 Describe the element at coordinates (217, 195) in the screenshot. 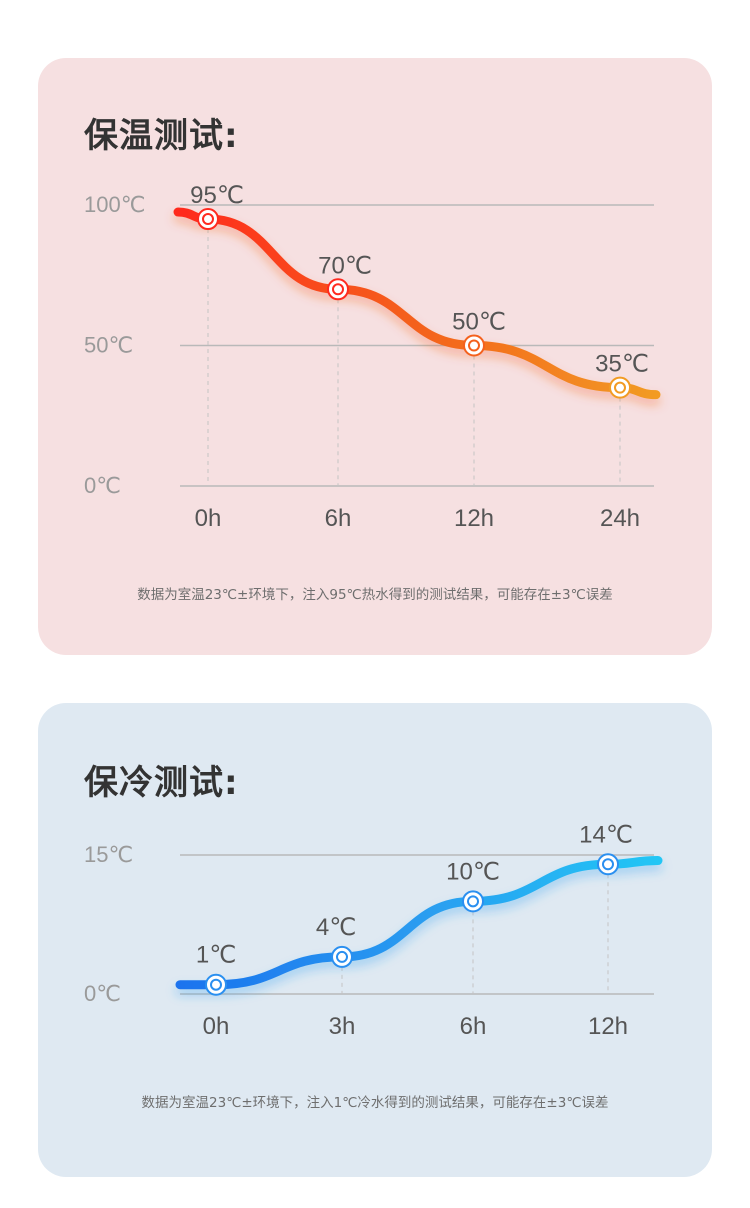

I see `data-label: 95℃` at that location.